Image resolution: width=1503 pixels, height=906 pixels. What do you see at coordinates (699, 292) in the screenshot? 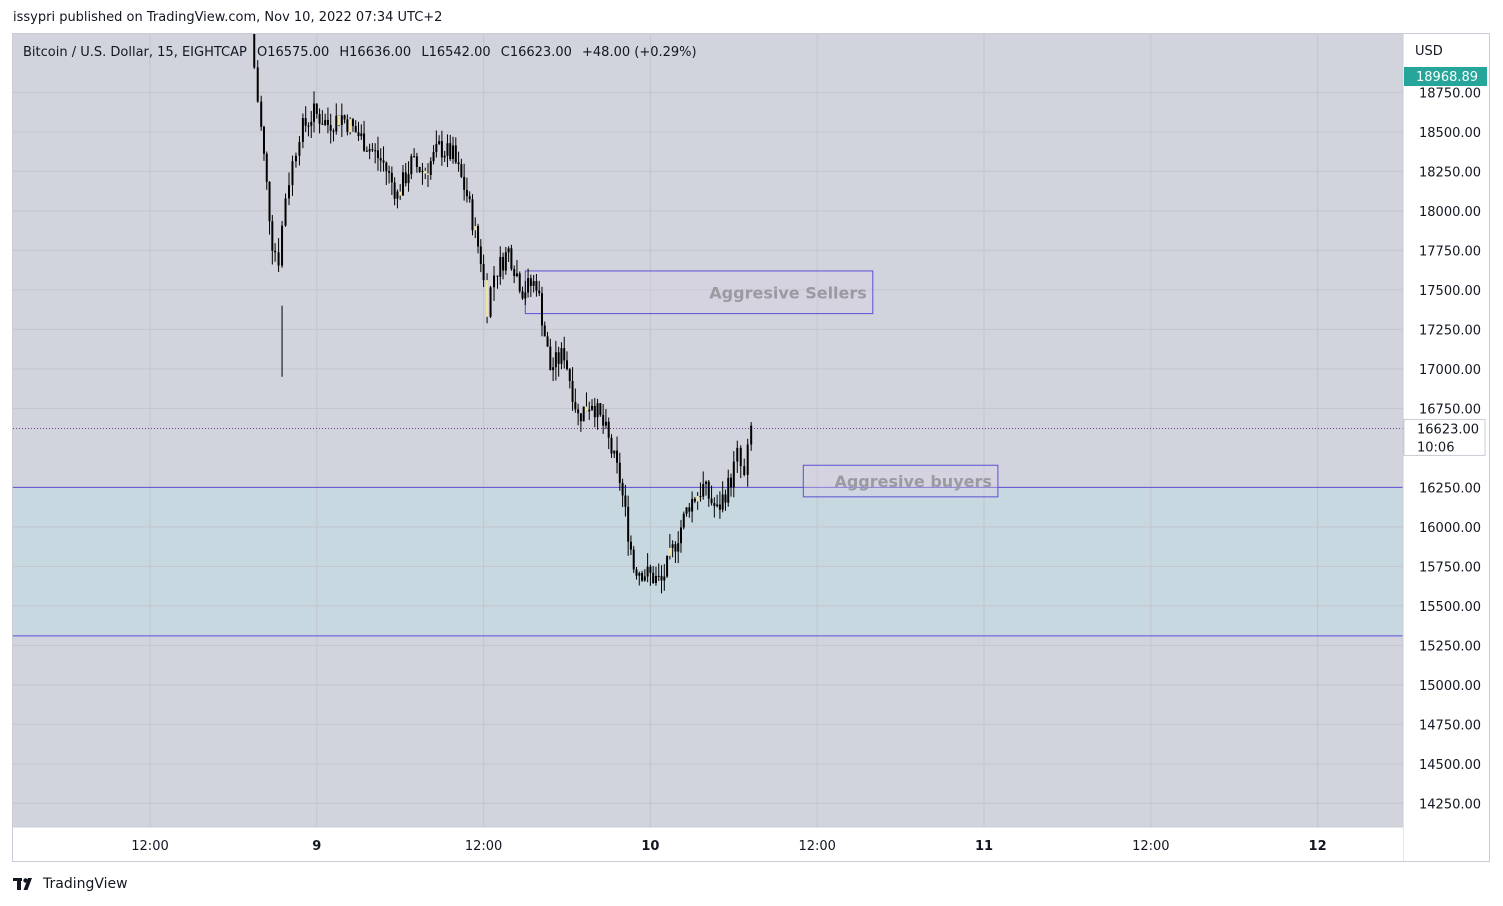
I see `sellers-zone` at bounding box center [699, 292].